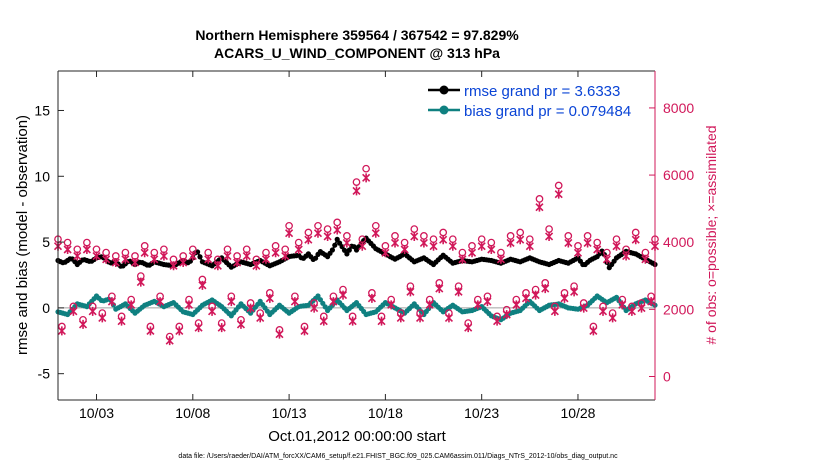 Image resolution: width=830 pixels, height=475 pixels. Describe the element at coordinates (577, 413) in the screenshot. I see `x-tick-label: 10/28` at that location.